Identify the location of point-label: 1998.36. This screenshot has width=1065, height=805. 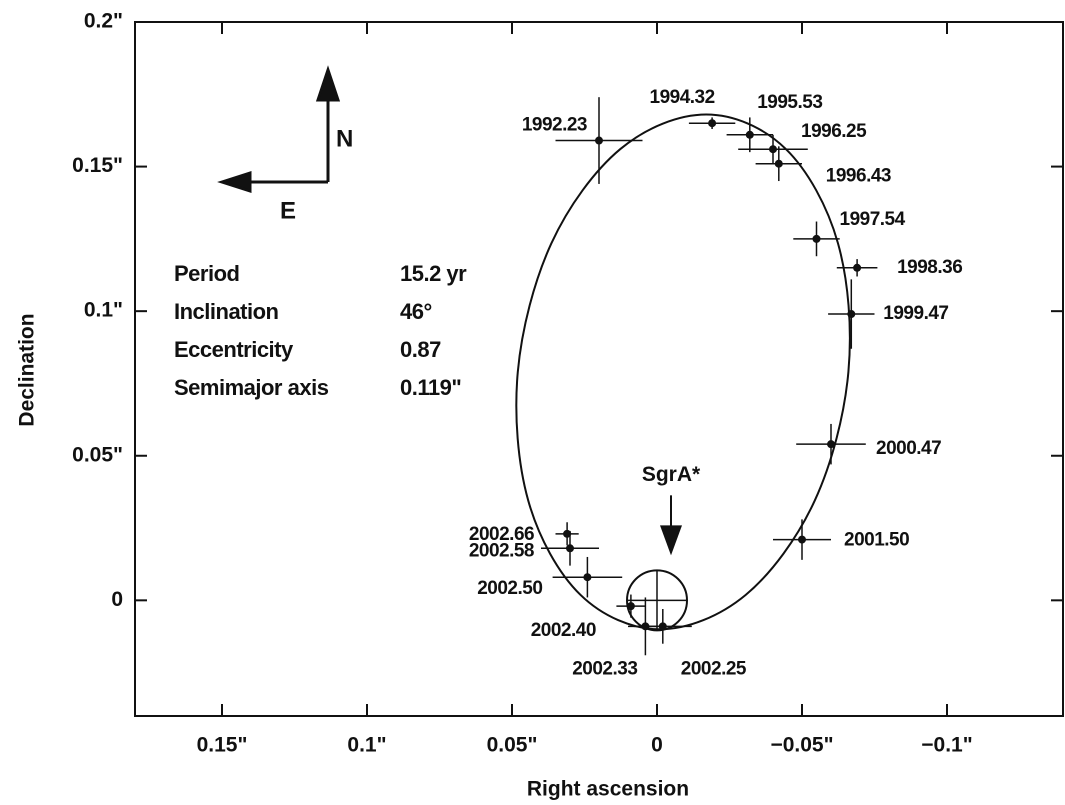
(929, 267).